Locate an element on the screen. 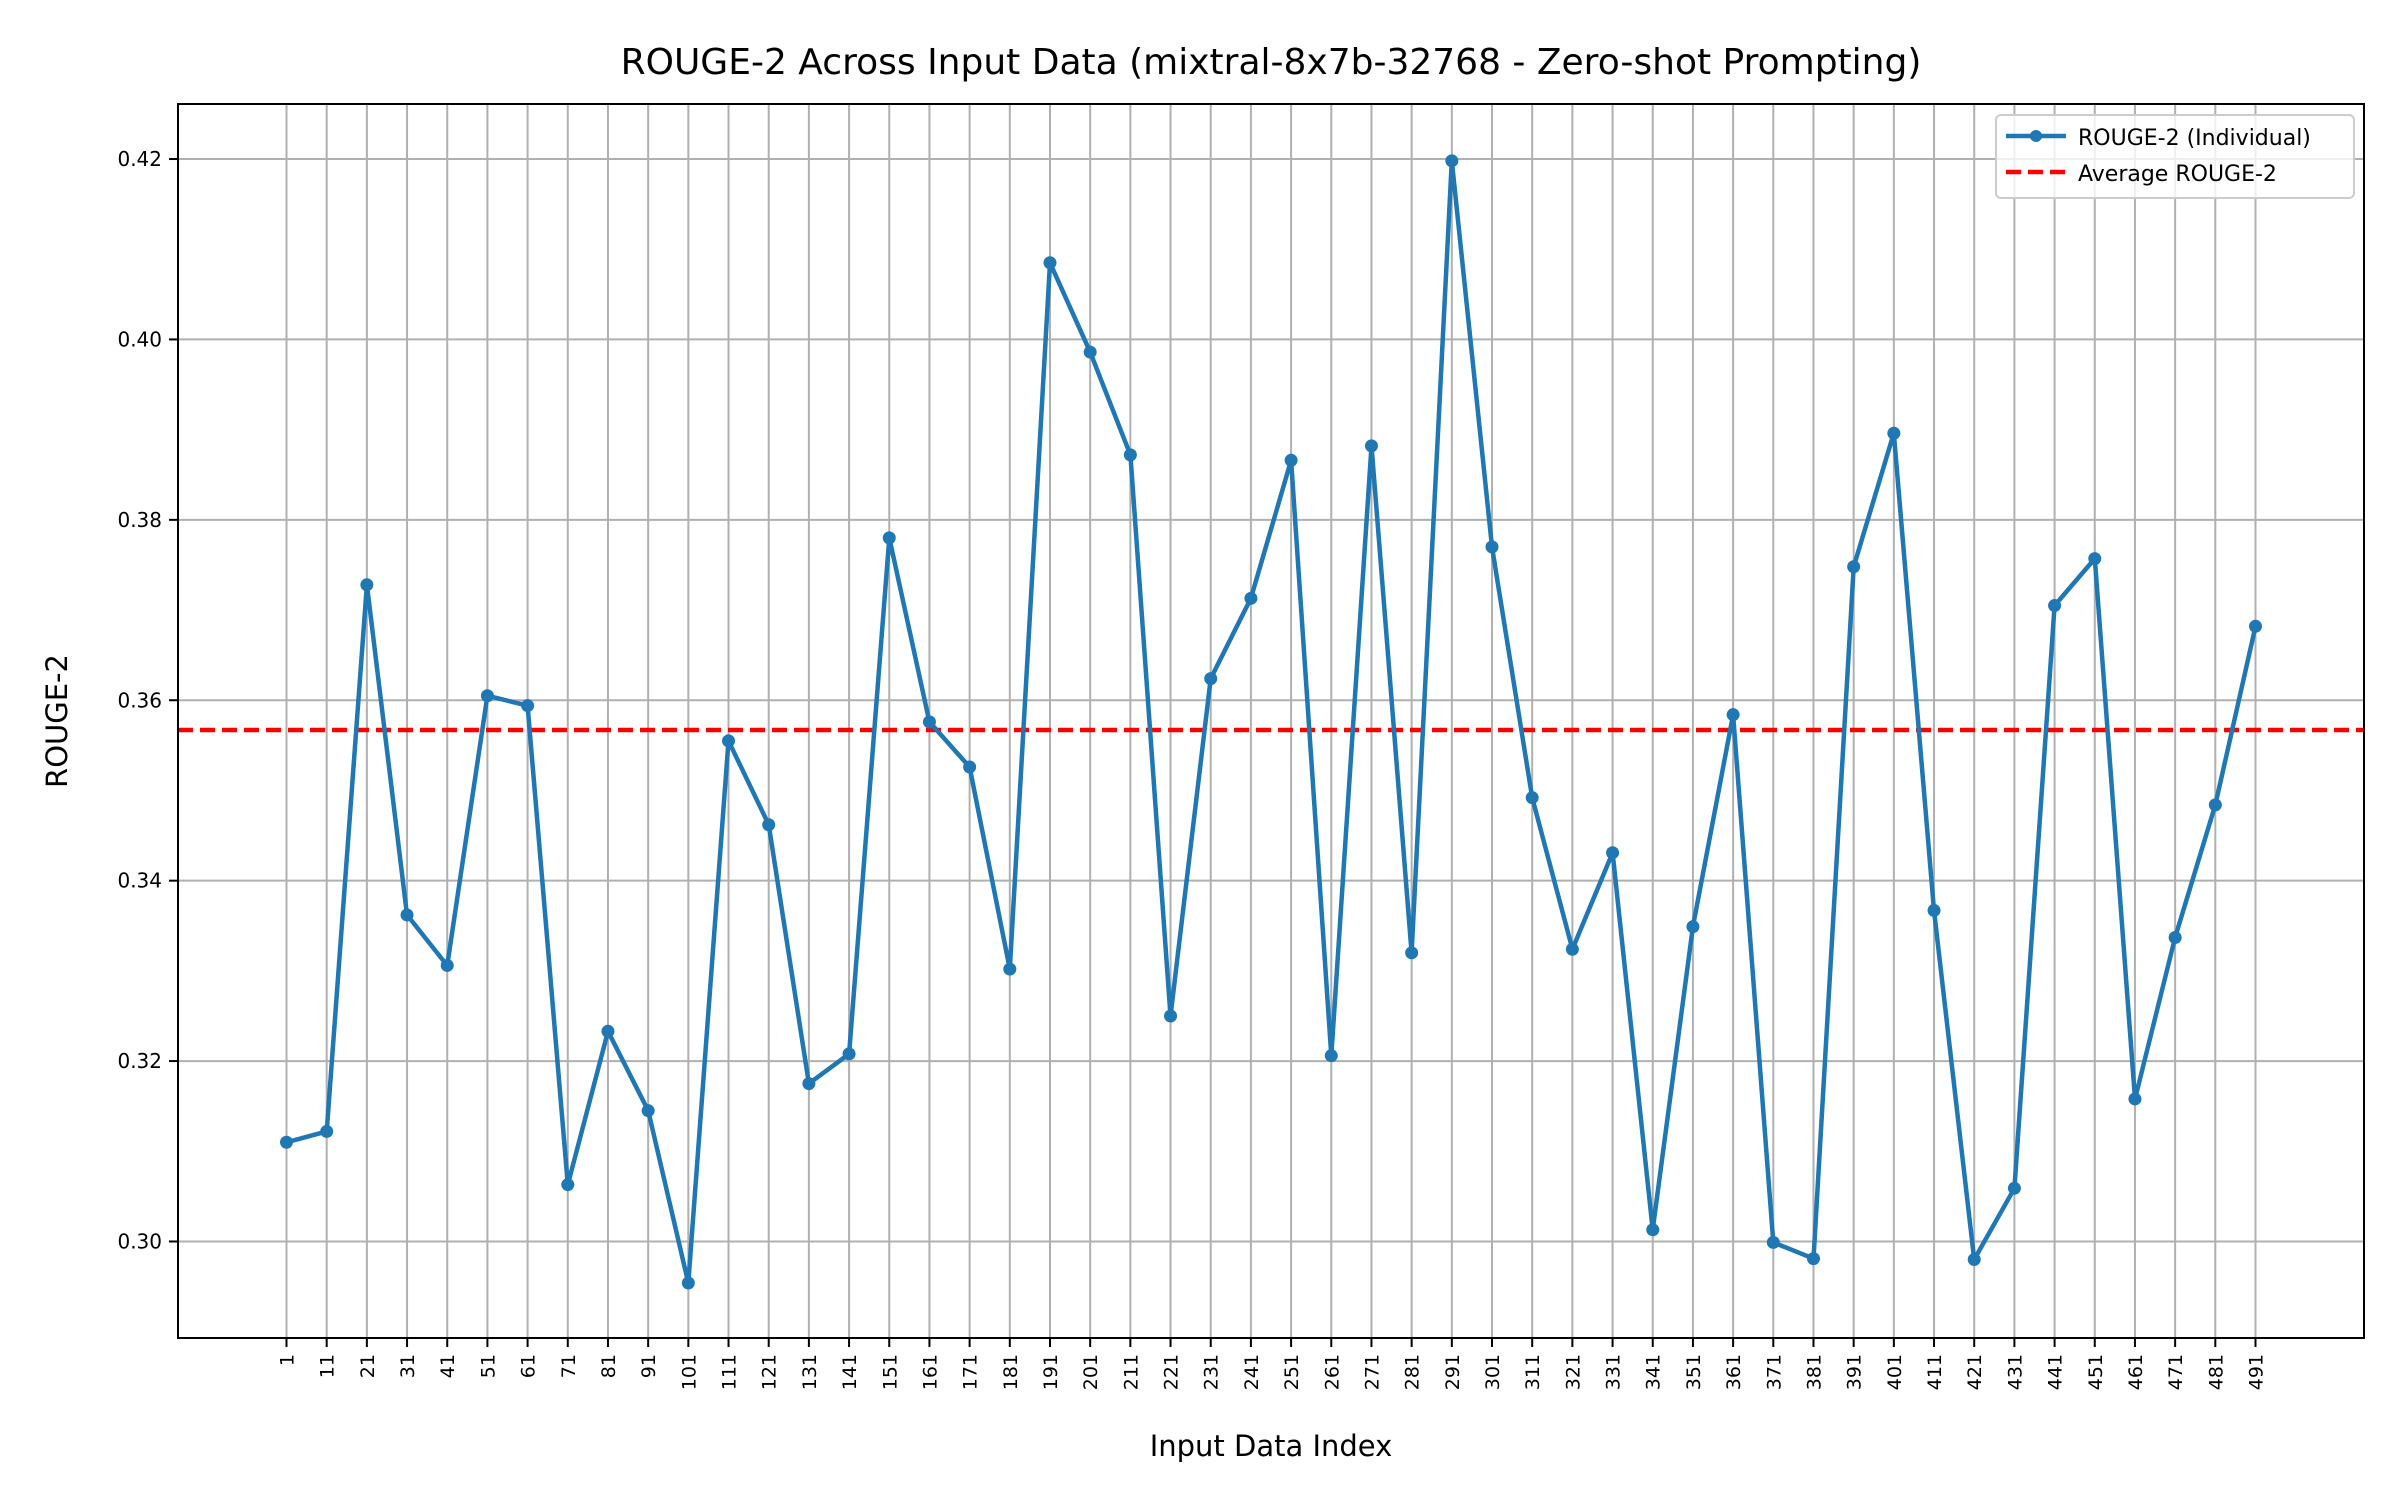 Image resolution: width=2400 pixels, height=1504 pixels. x-tick-label: 101 is located at coordinates (689, 1372).